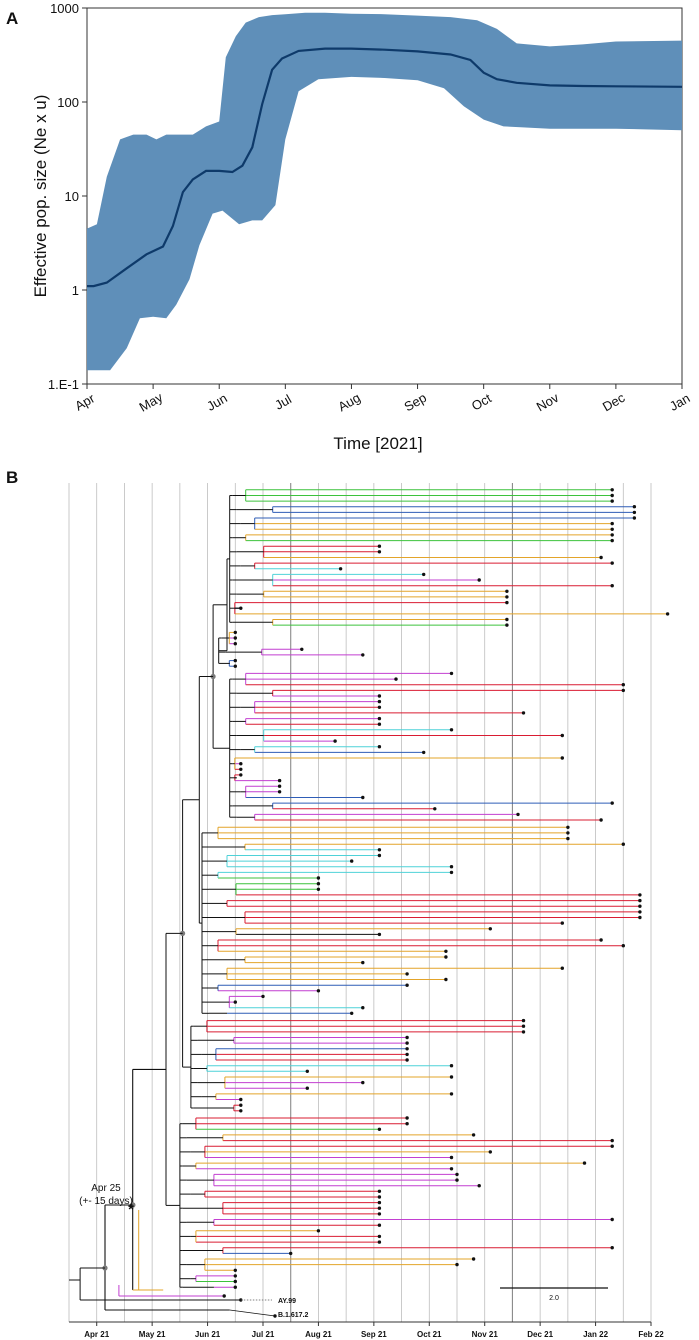  I want to click on panel-label-a: A, so click(12, 18).